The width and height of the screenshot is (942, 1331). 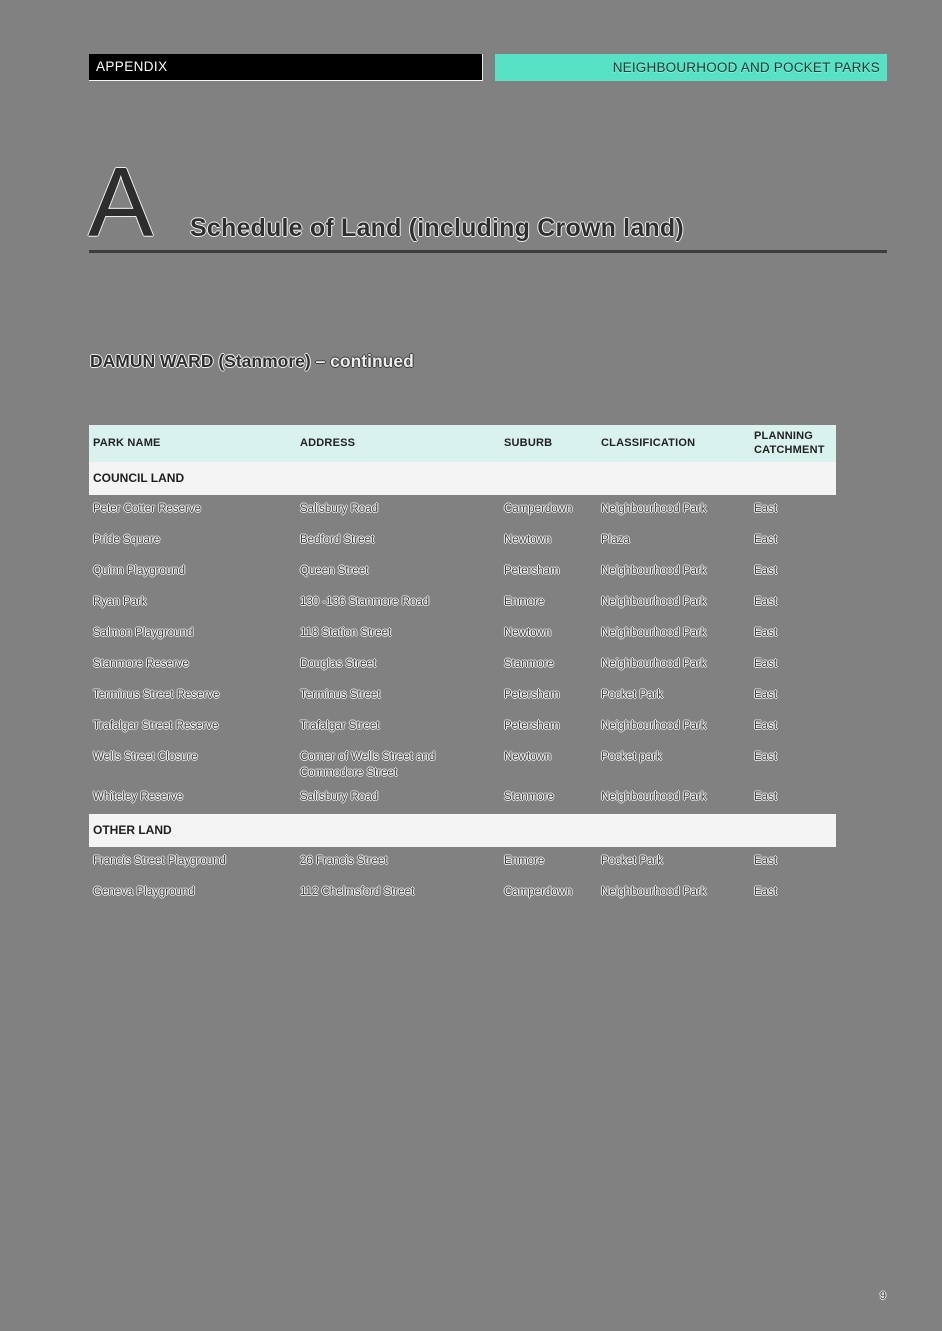 What do you see at coordinates (139, 571) in the screenshot?
I see `table-cell: Quinn Playground` at bounding box center [139, 571].